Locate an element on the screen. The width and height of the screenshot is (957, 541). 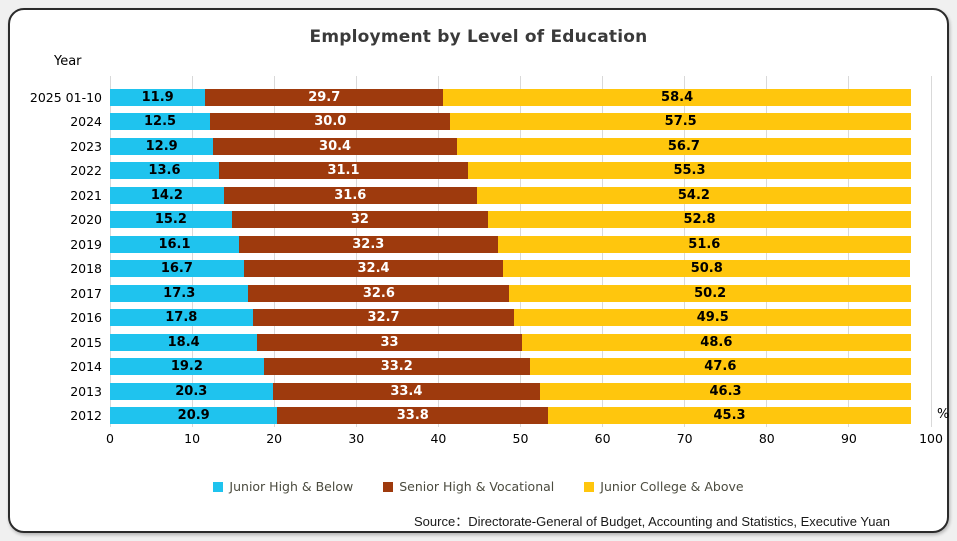
x-tick-label: 0 is located at coordinates (110, 438).